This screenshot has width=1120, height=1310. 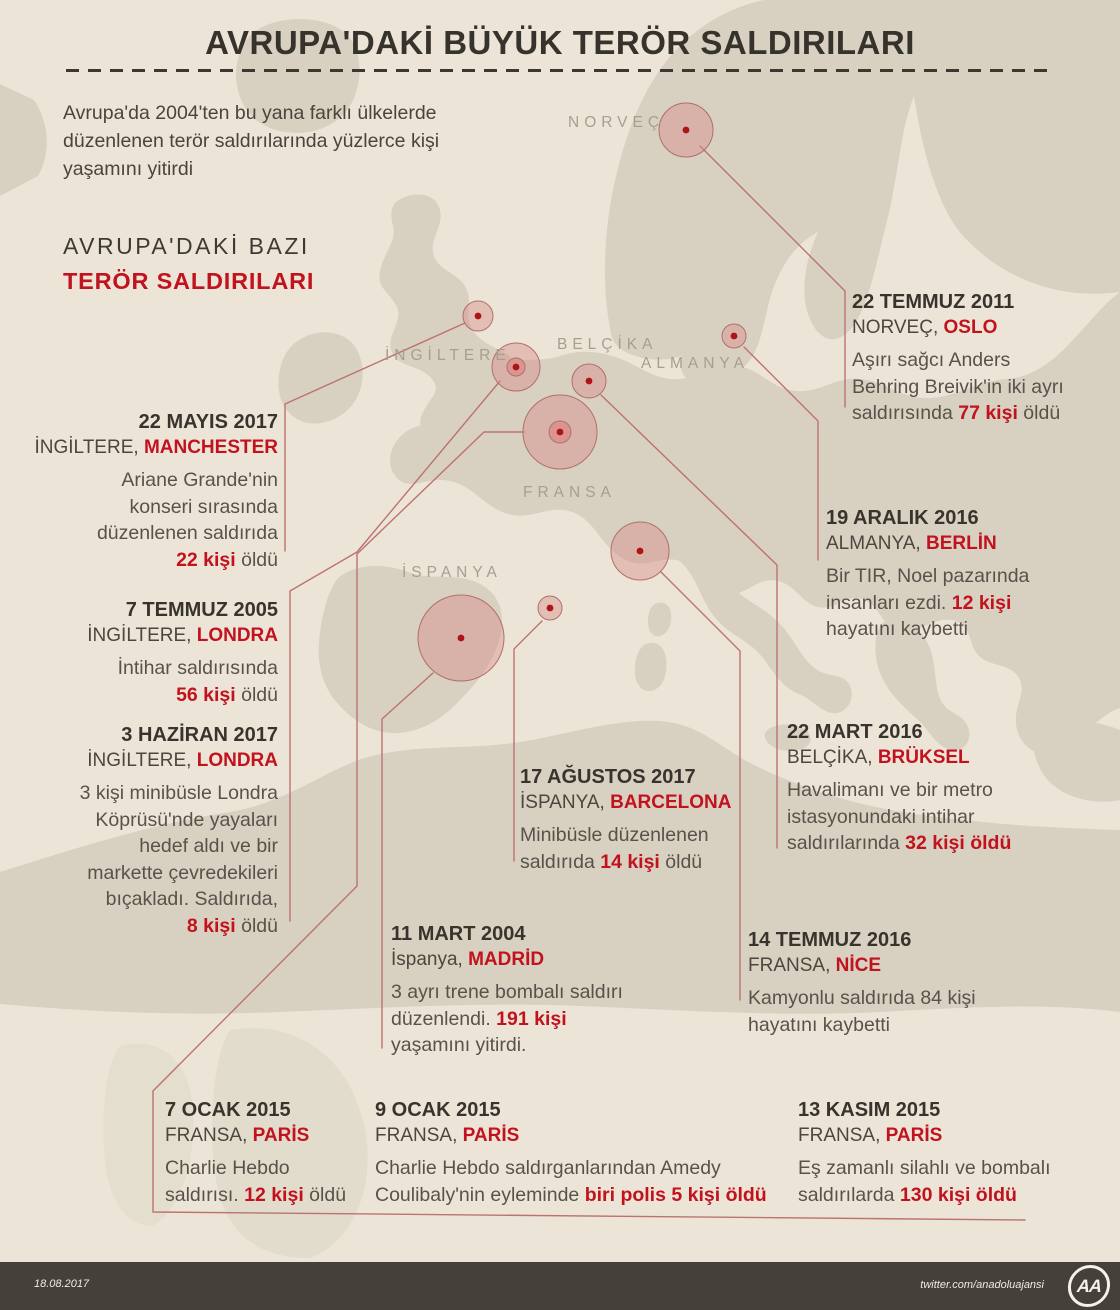 What do you see at coordinates (589, 381) in the screenshot?
I see `marker-brussels` at bounding box center [589, 381].